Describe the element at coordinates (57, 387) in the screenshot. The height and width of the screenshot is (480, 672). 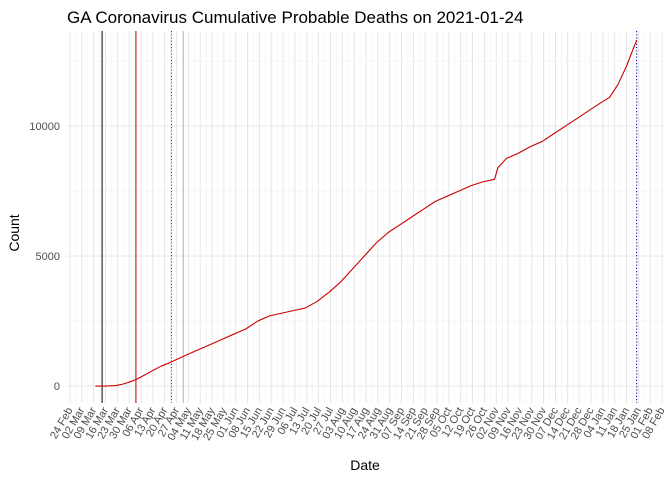
I see `y-tick-label: 0` at that location.